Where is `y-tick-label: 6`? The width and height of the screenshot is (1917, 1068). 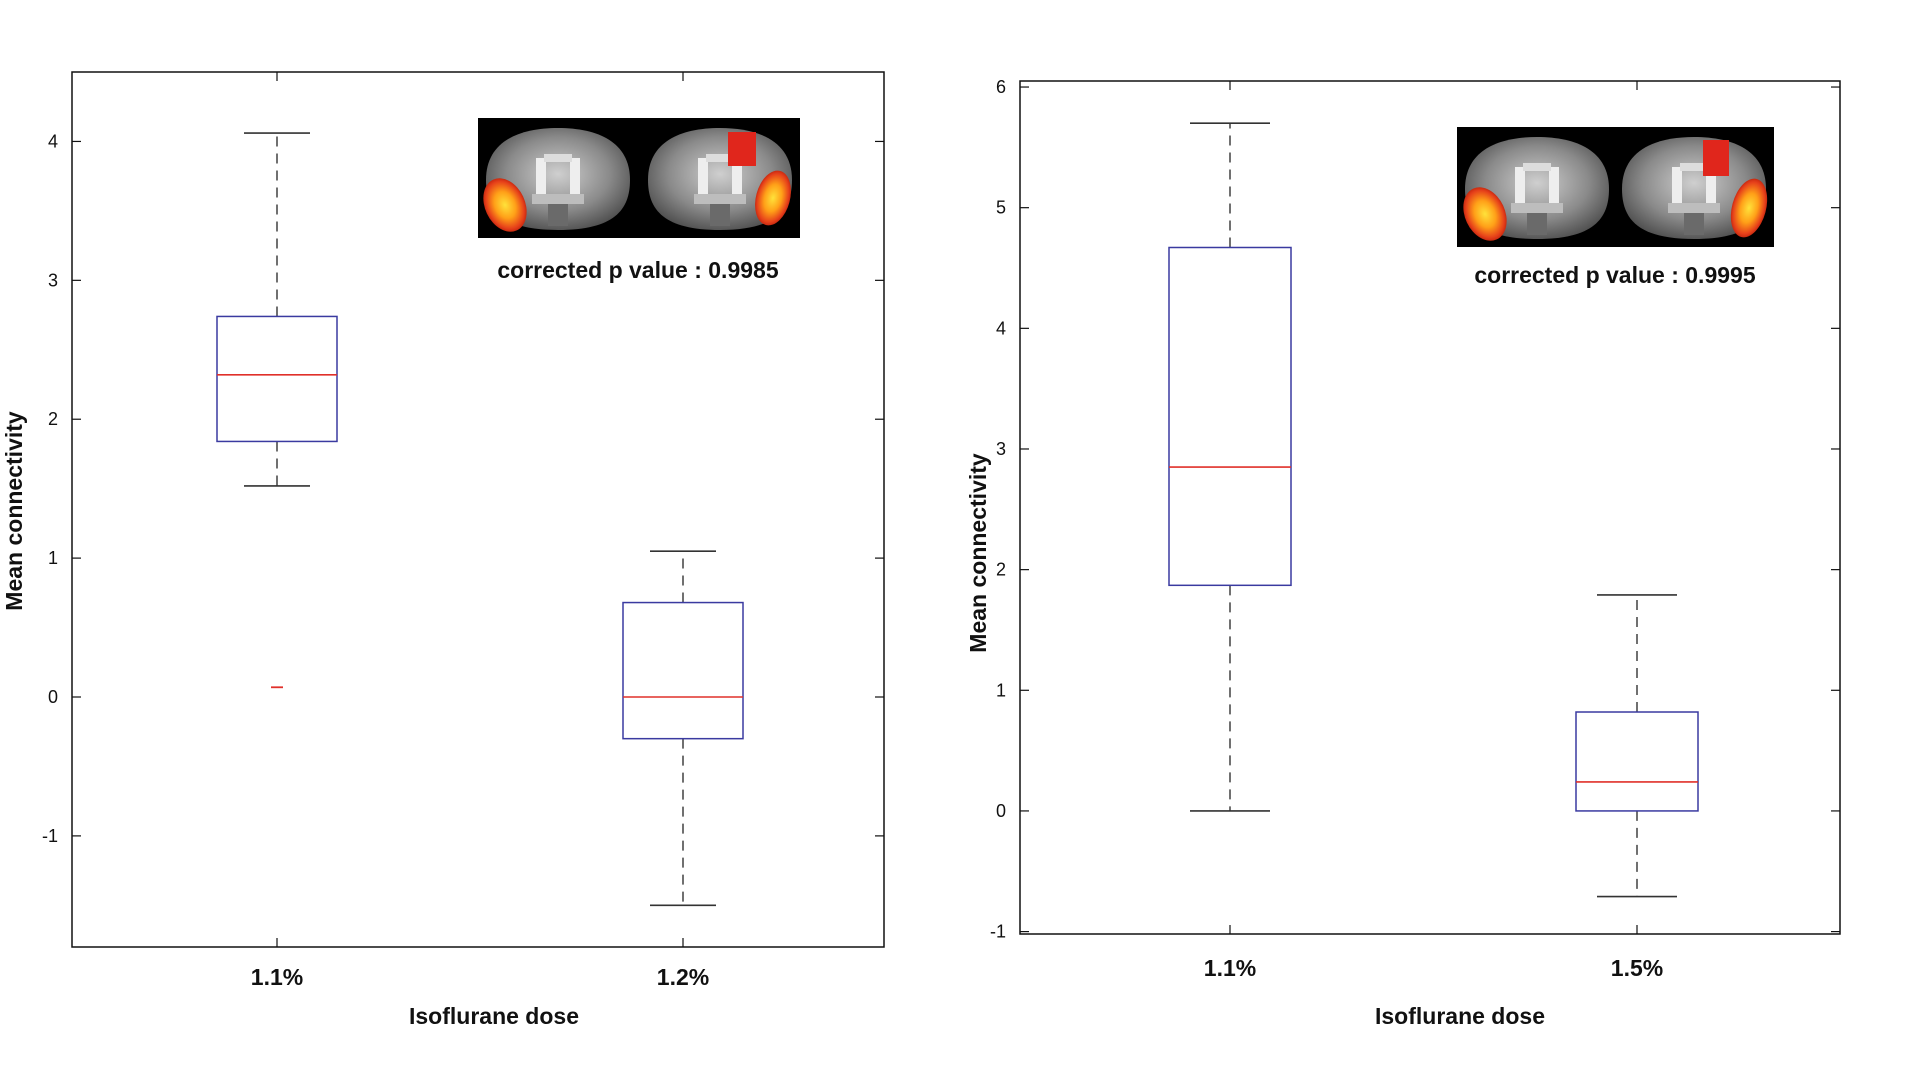 y-tick-label: 6 is located at coordinates (1001, 87).